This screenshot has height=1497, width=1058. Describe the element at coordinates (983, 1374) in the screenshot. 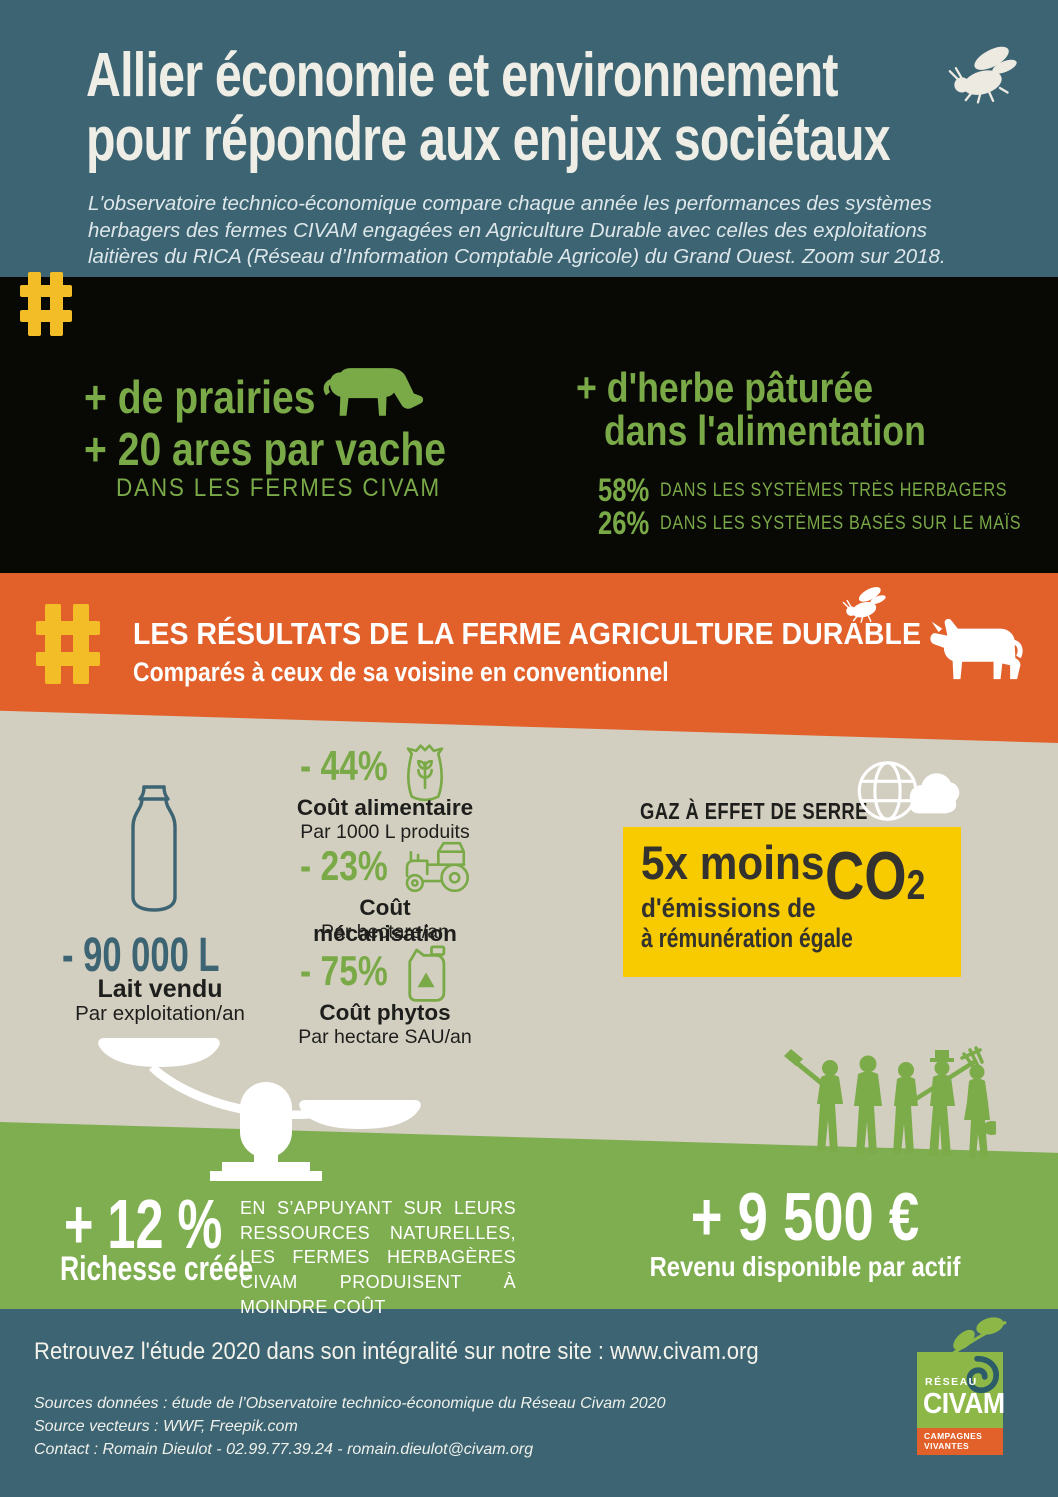

I see `logo-spiral-icon` at that location.